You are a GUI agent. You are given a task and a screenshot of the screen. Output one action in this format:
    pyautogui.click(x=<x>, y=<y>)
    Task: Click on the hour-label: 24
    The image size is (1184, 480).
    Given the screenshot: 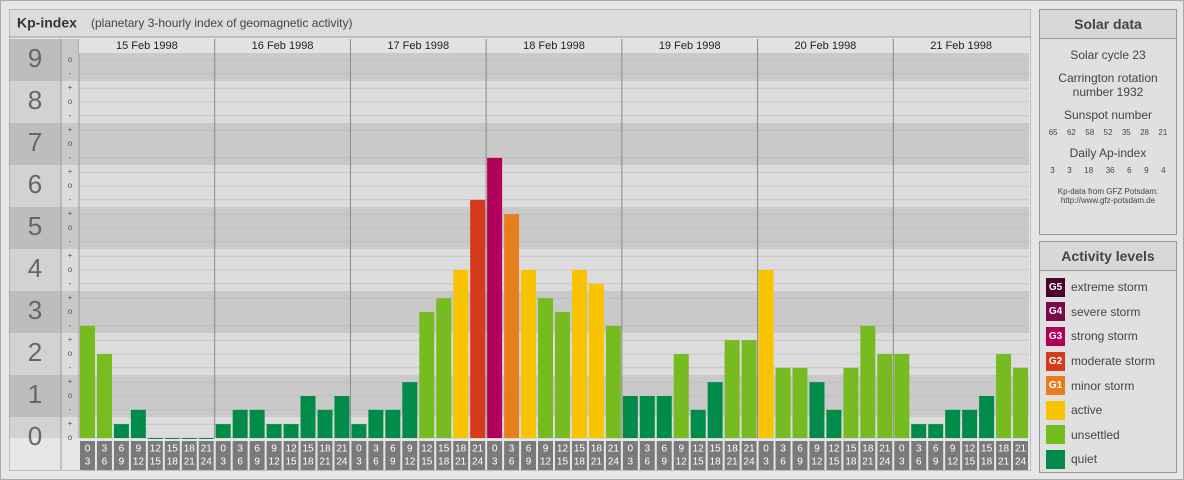 What is the action you would take?
    pyautogui.click(x=885, y=462)
    